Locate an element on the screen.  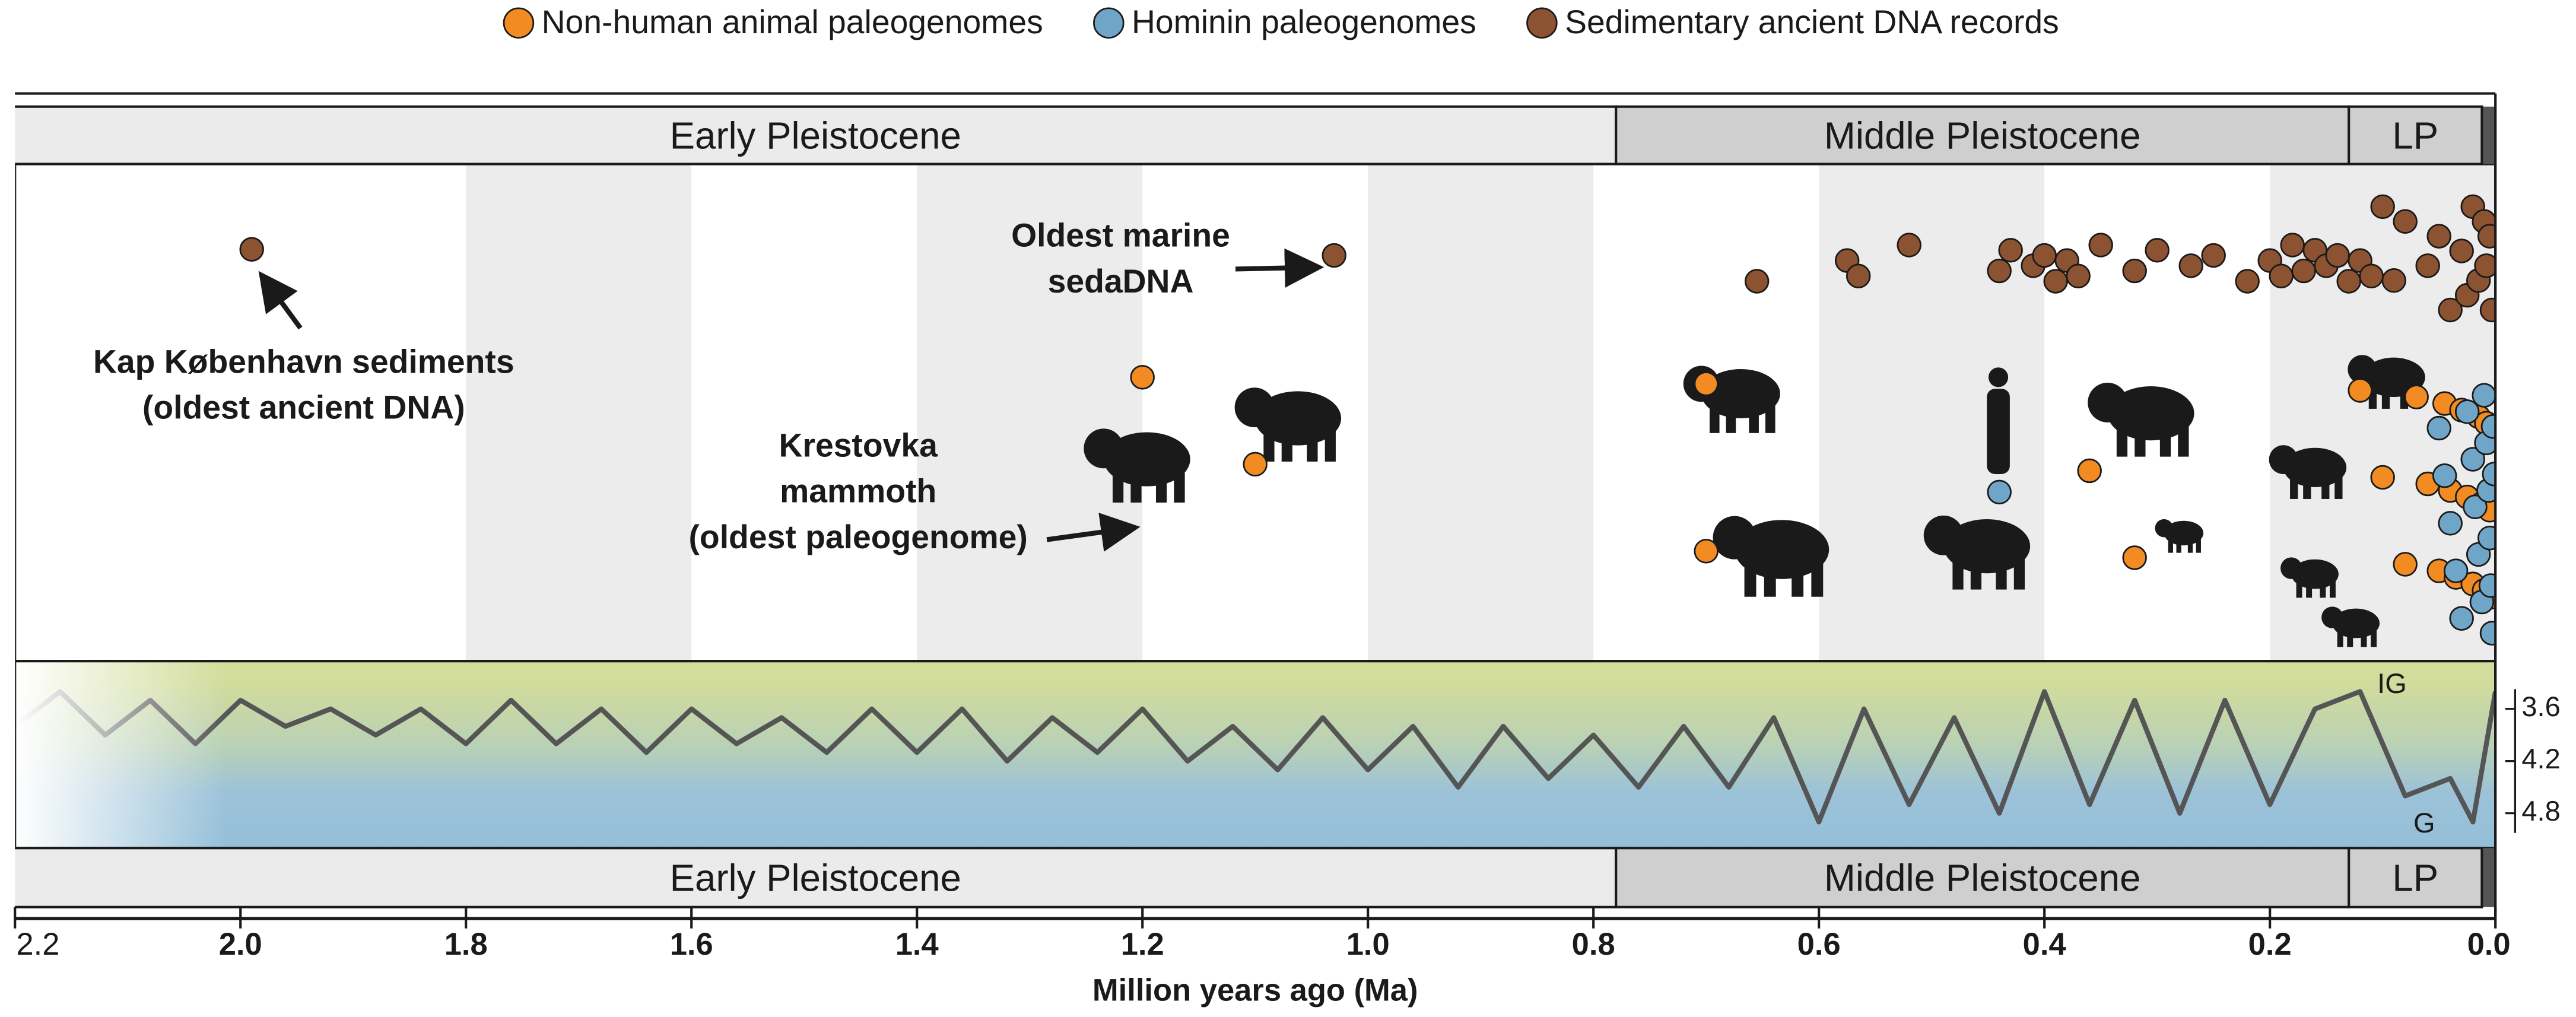
interglacial-label: IG is located at coordinates (2392, 683).